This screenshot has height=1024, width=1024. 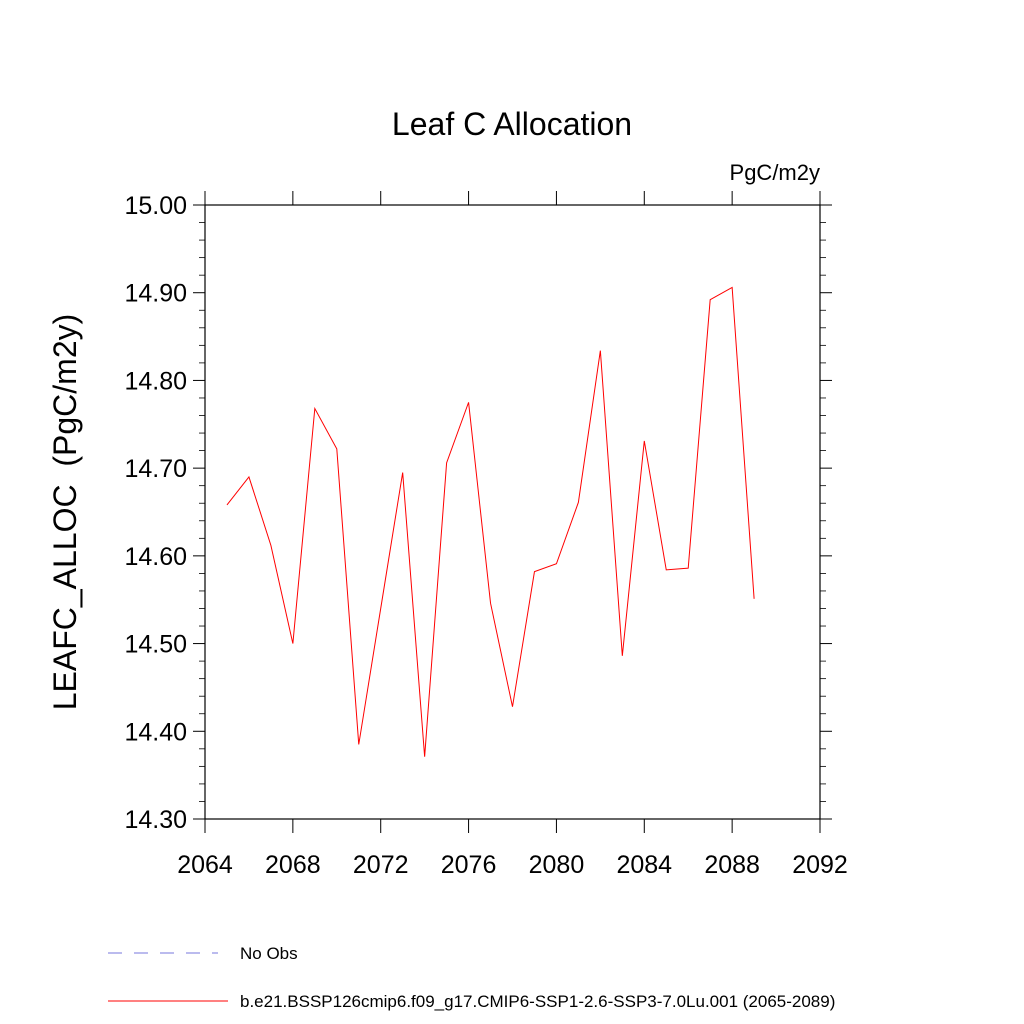 I want to click on x-tick-label: 2088, so click(x=732, y=865).